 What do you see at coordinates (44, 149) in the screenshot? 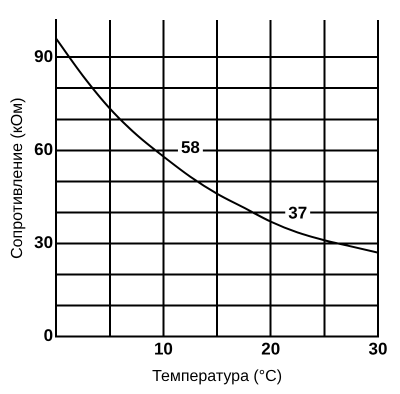
I see `y-tick-label: 60` at bounding box center [44, 149].